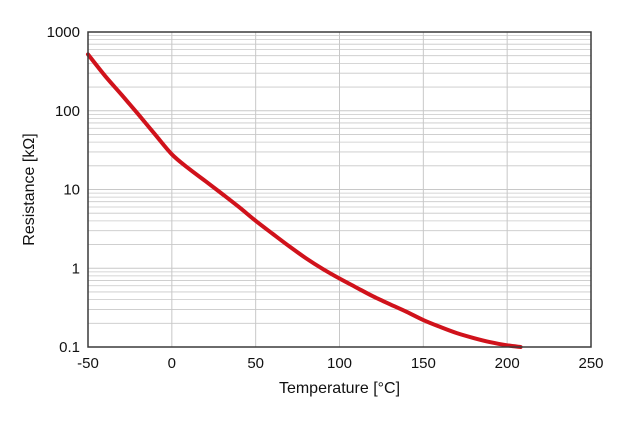 Image resolution: width=640 pixels, height=425 pixels. I want to click on x-tick-label: -50, so click(88, 363).